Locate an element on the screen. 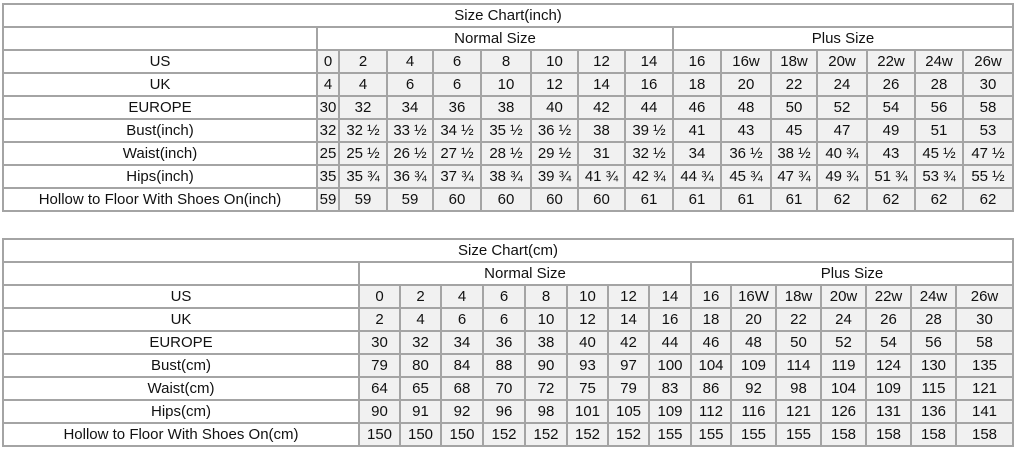 This screenshot has width=1024, height=463. row-label: Hips(inch) is located at coordinates (160, 176).